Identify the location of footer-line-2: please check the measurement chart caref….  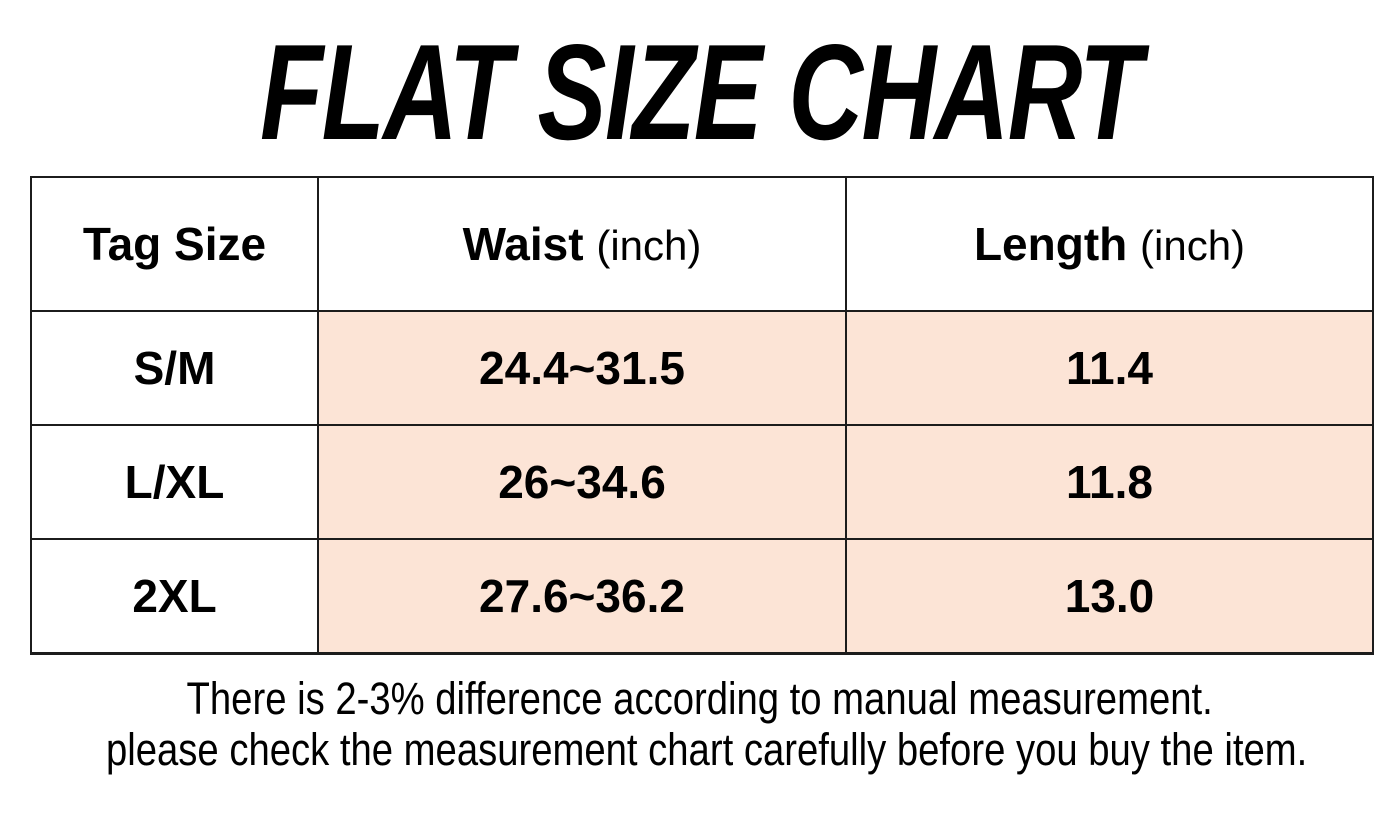
(700, 749).